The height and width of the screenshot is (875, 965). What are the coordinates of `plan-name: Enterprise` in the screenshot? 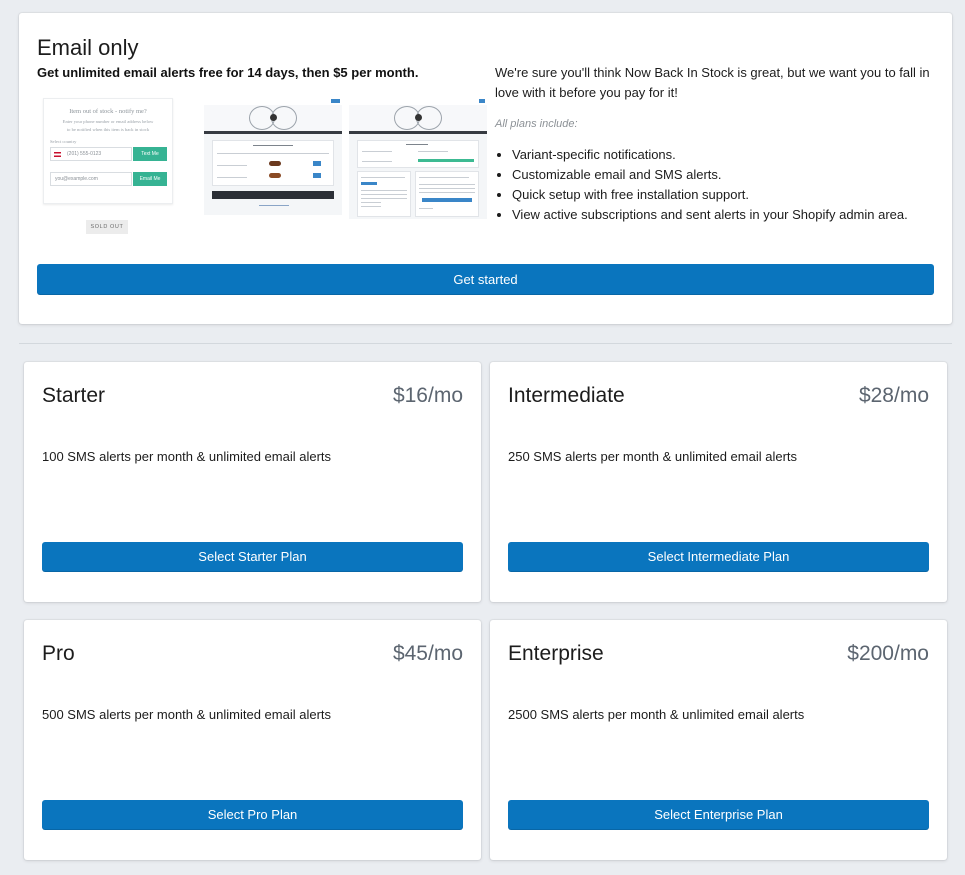 It's located at (556, 653).